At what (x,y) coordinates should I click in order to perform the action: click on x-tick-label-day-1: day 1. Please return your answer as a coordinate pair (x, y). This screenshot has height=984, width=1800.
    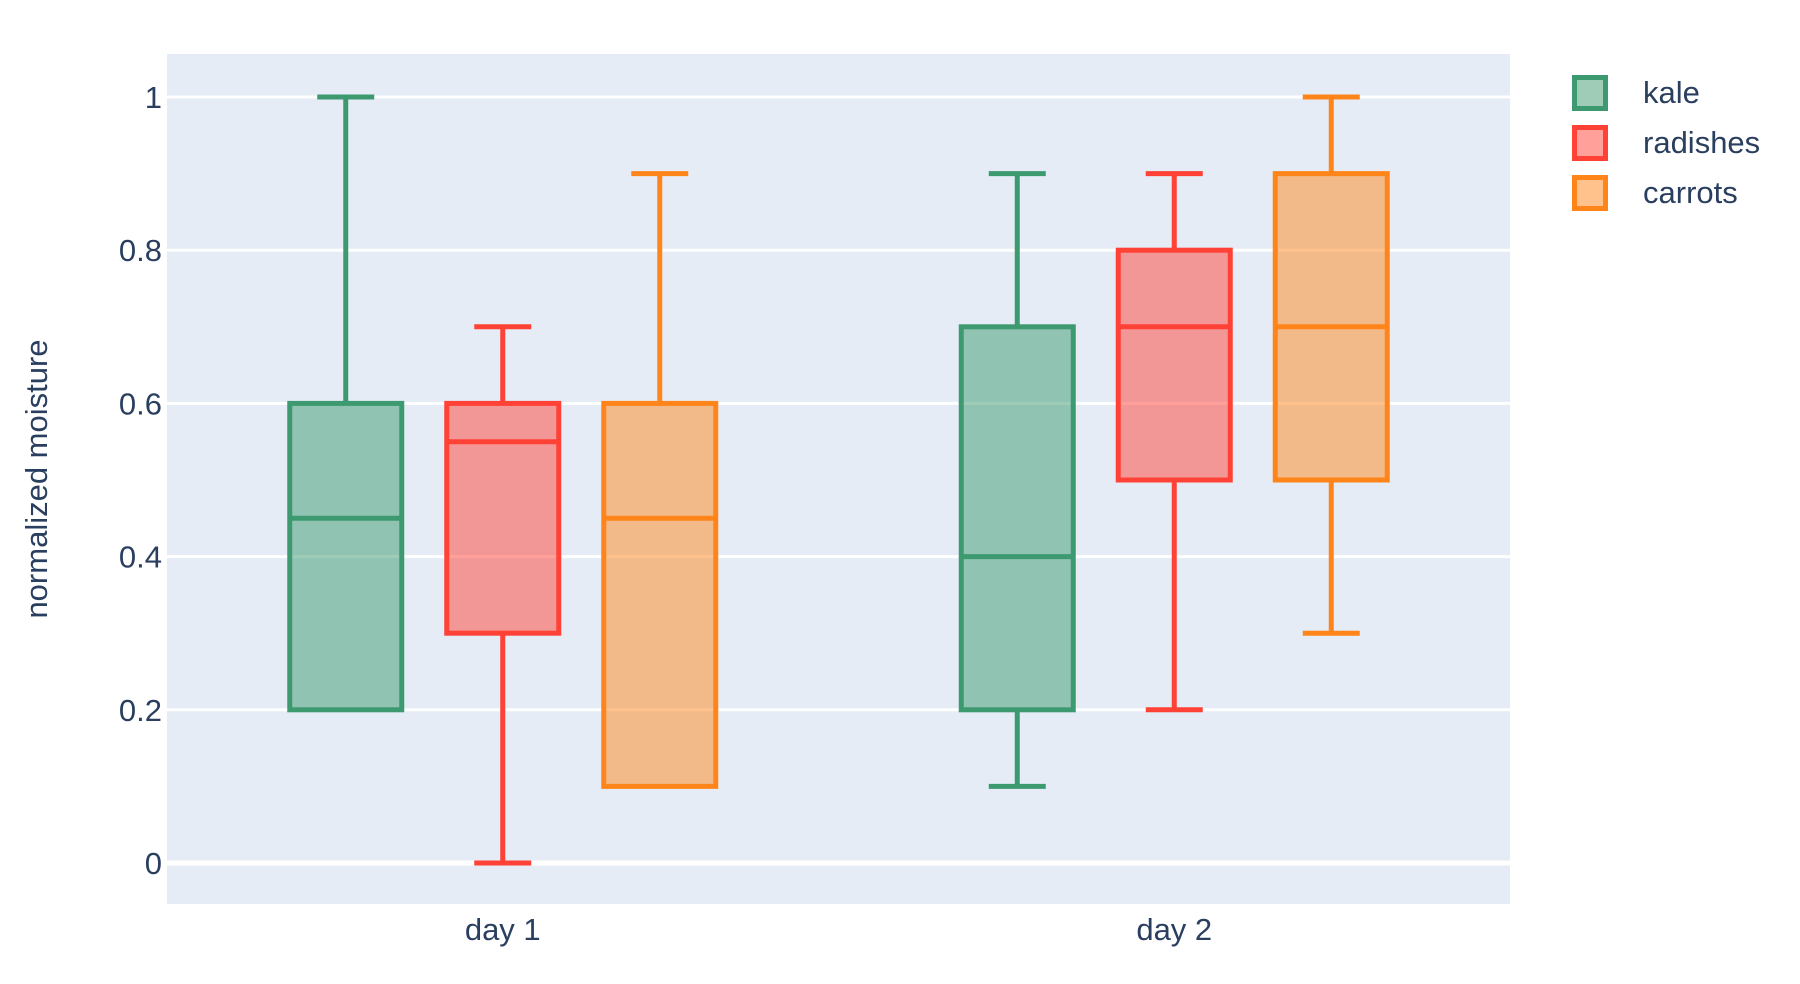
    Looking at the image, I should click on (503, 929).